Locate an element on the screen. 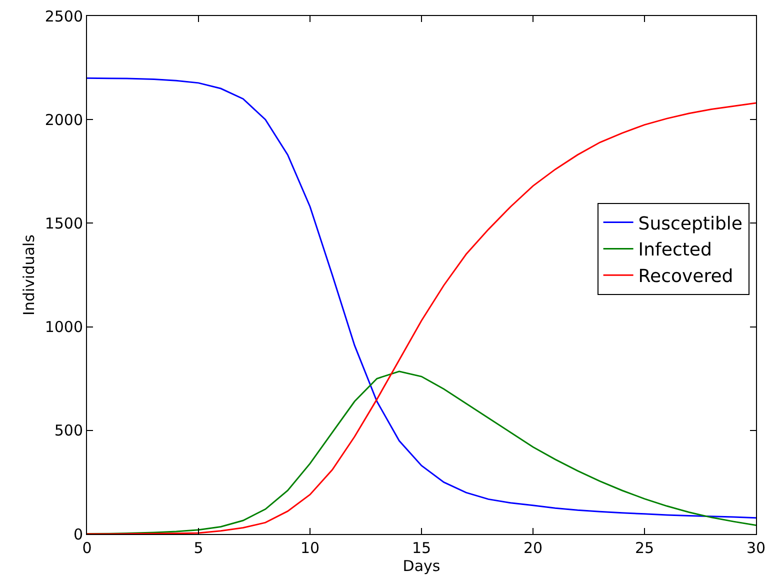  y-tick-label: 2500 is located at coordinates (63, 16).